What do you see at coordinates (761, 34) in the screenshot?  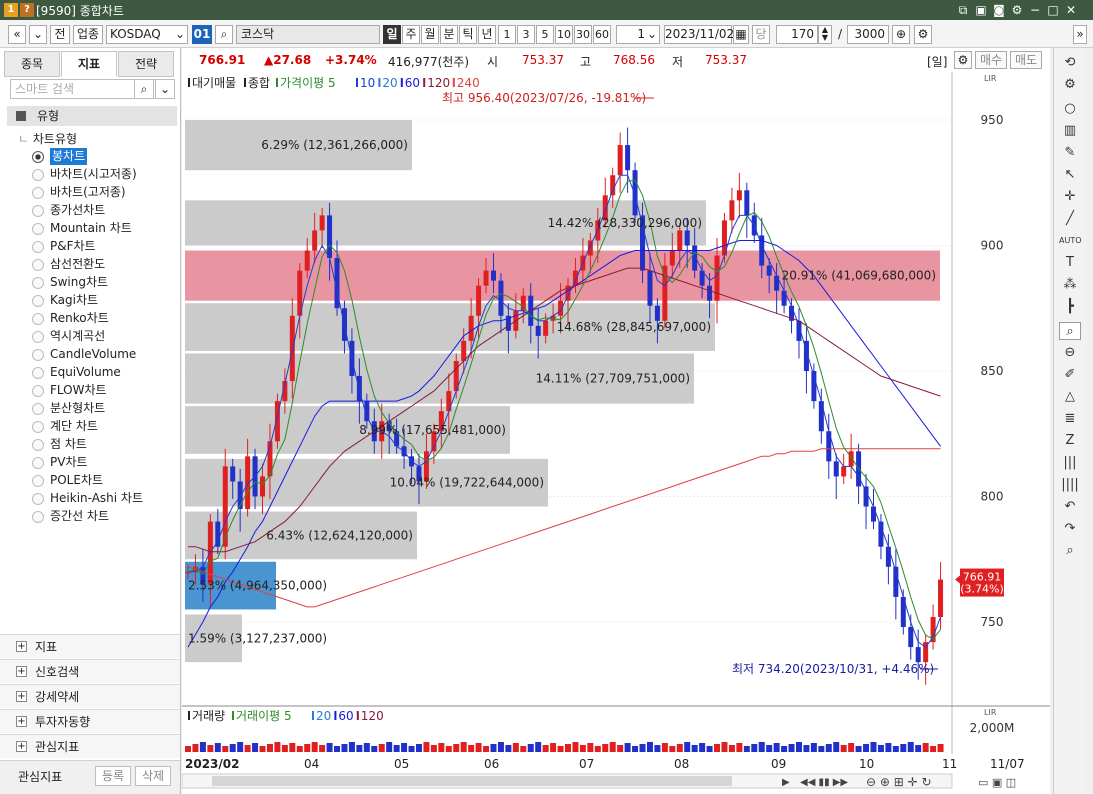 I see `dang-button: 당` at bounding box center [761, 34].